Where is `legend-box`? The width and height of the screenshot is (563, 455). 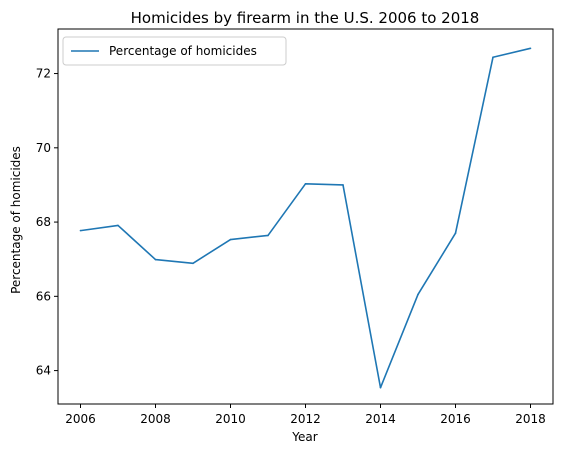
legend-box is located at coordinates (174, 51).